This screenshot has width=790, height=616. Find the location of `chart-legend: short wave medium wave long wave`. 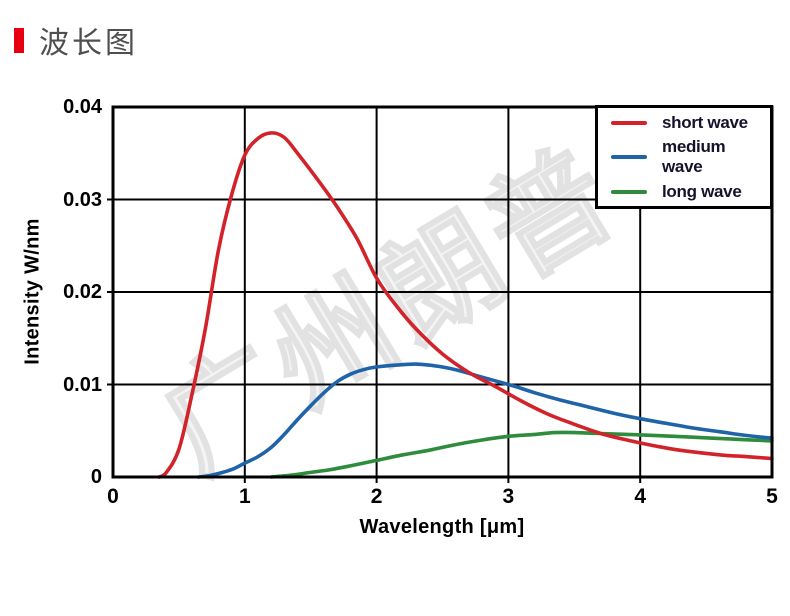

chart-legend: short wave medium wave long wave is located at coordinates (684, 157).